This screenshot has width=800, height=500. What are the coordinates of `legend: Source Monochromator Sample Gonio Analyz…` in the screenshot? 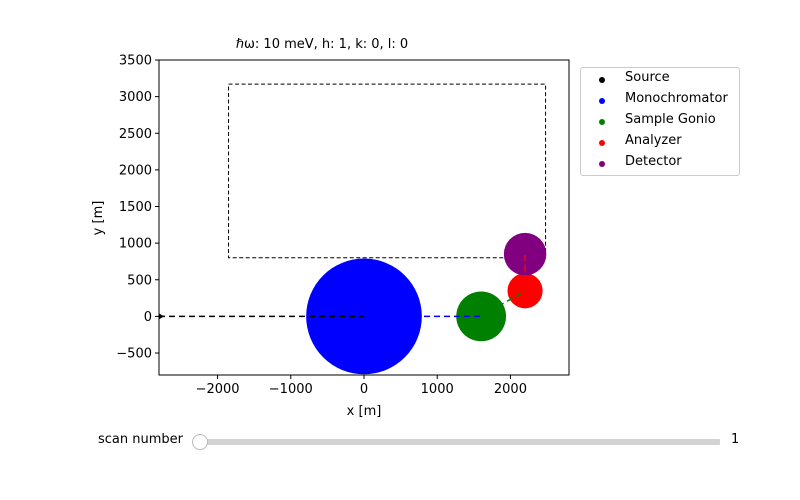 It's located at (660, 121).